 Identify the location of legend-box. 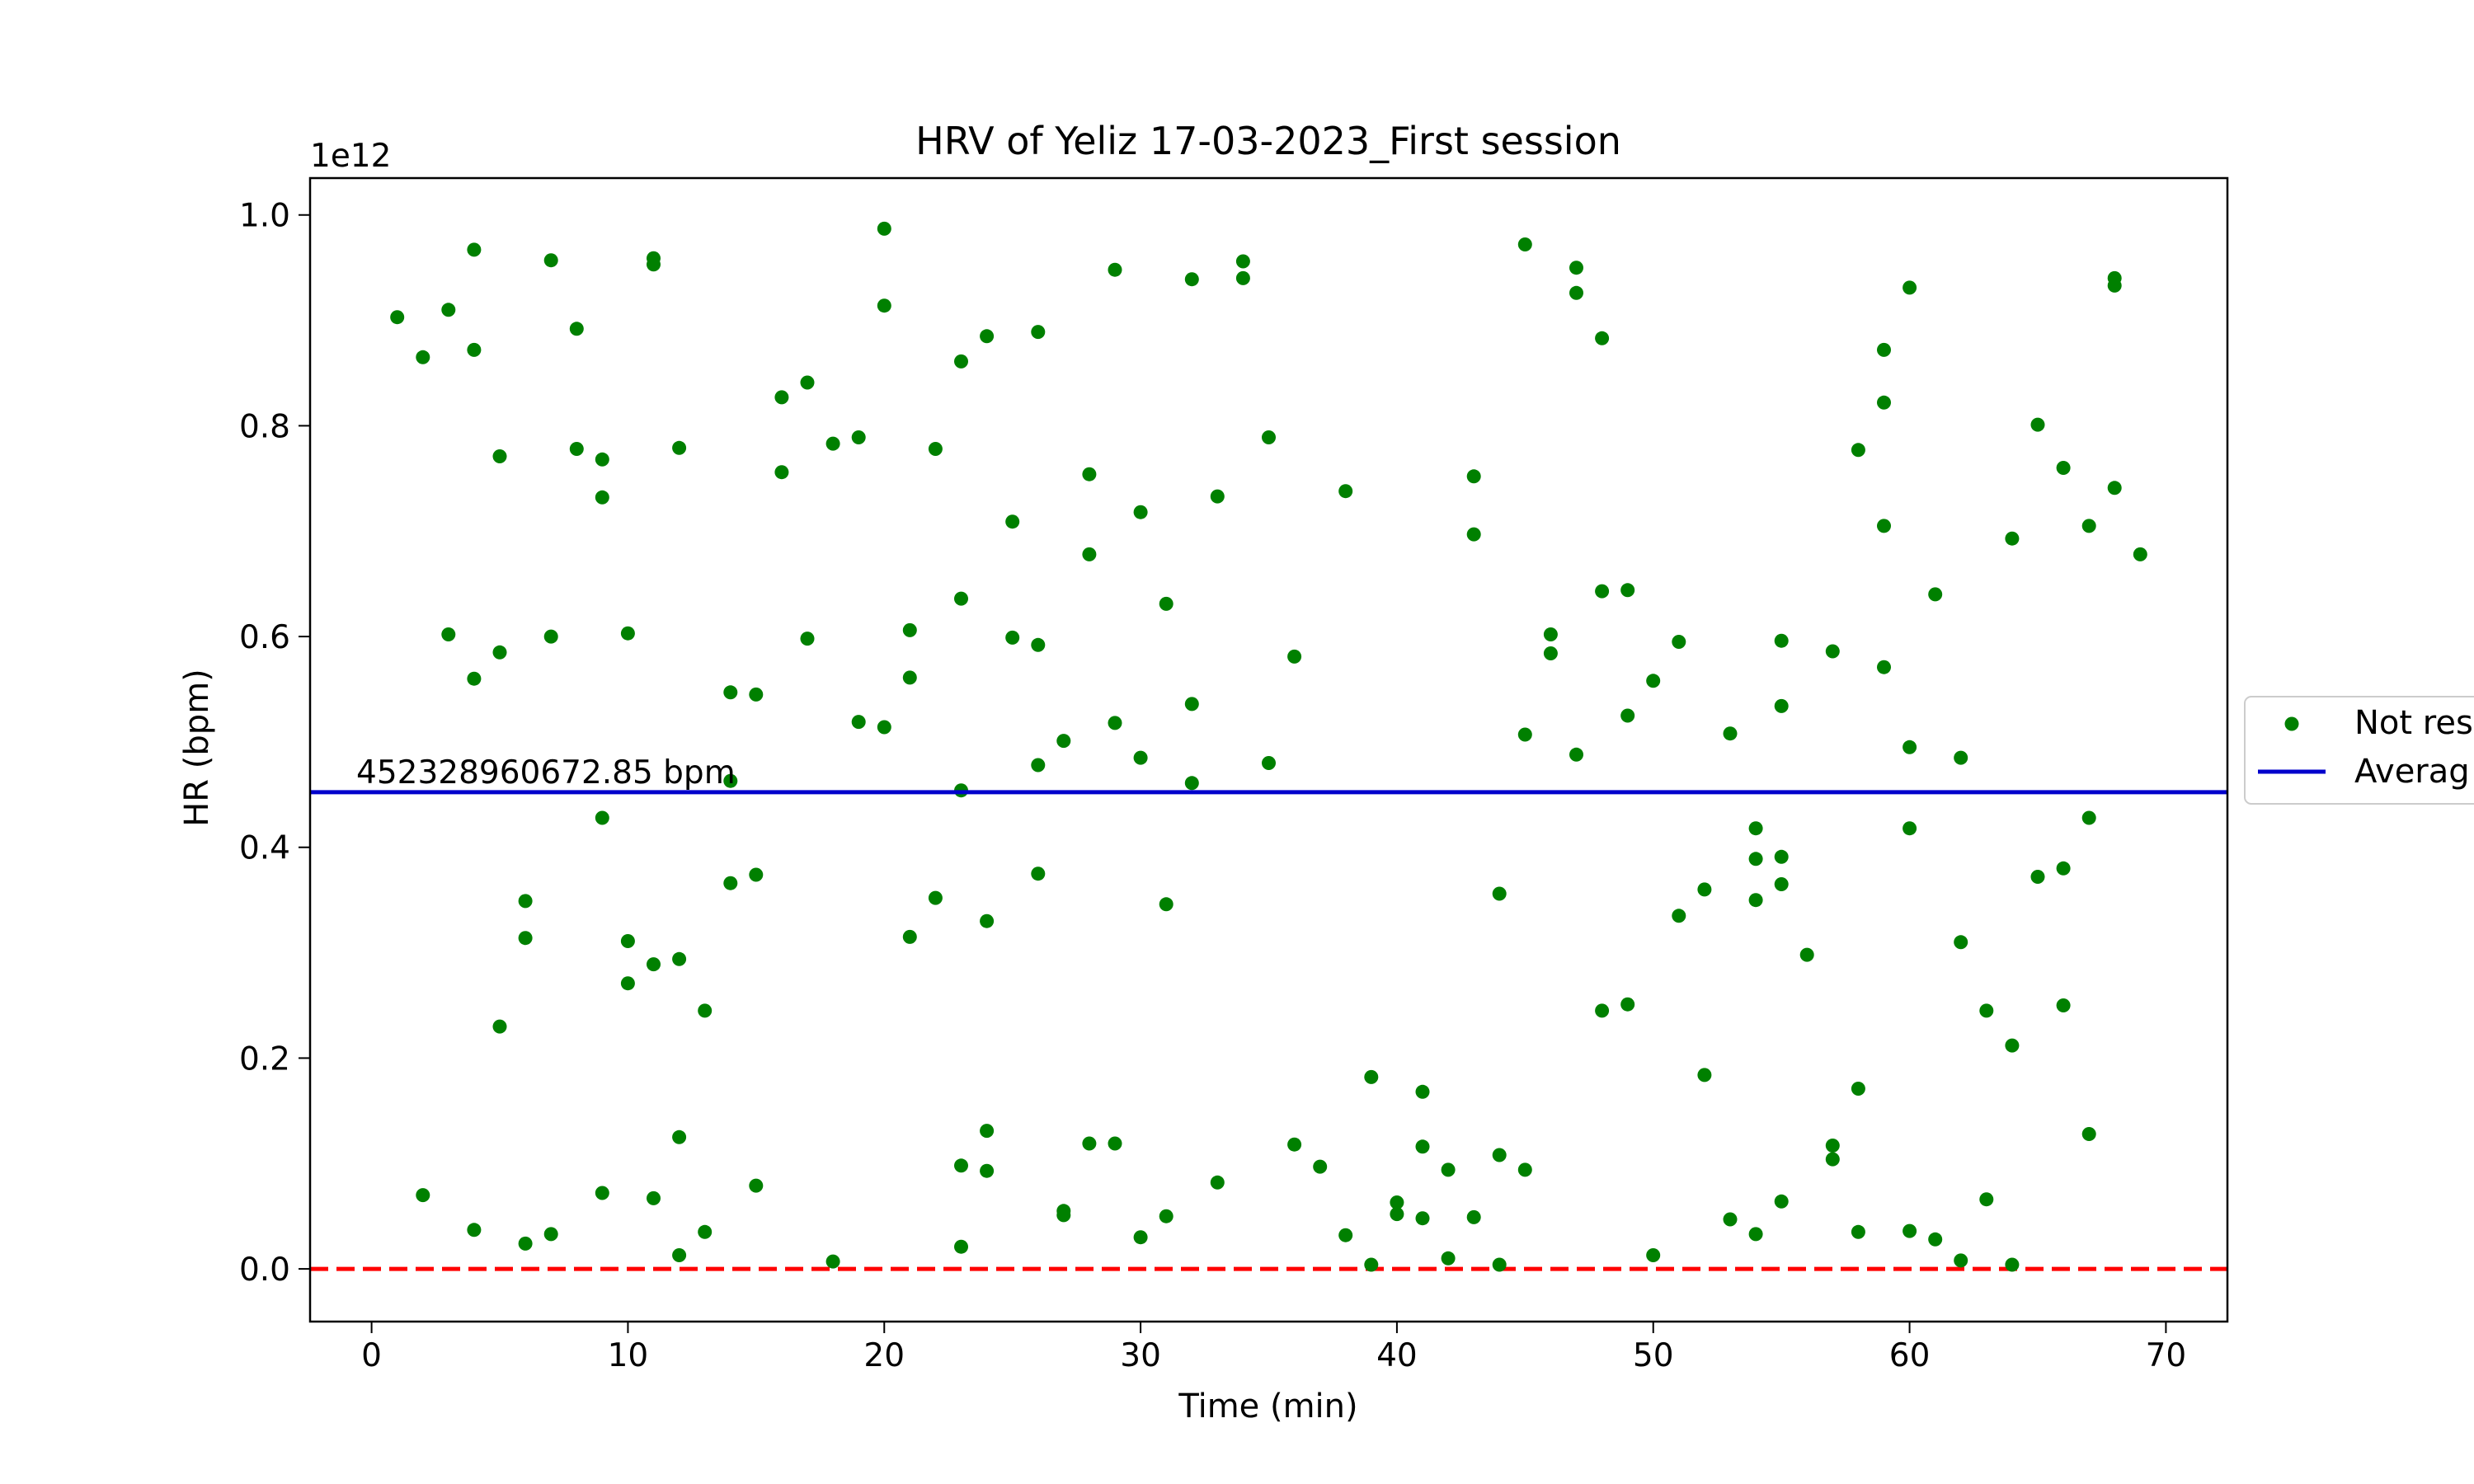
(2359, 750).